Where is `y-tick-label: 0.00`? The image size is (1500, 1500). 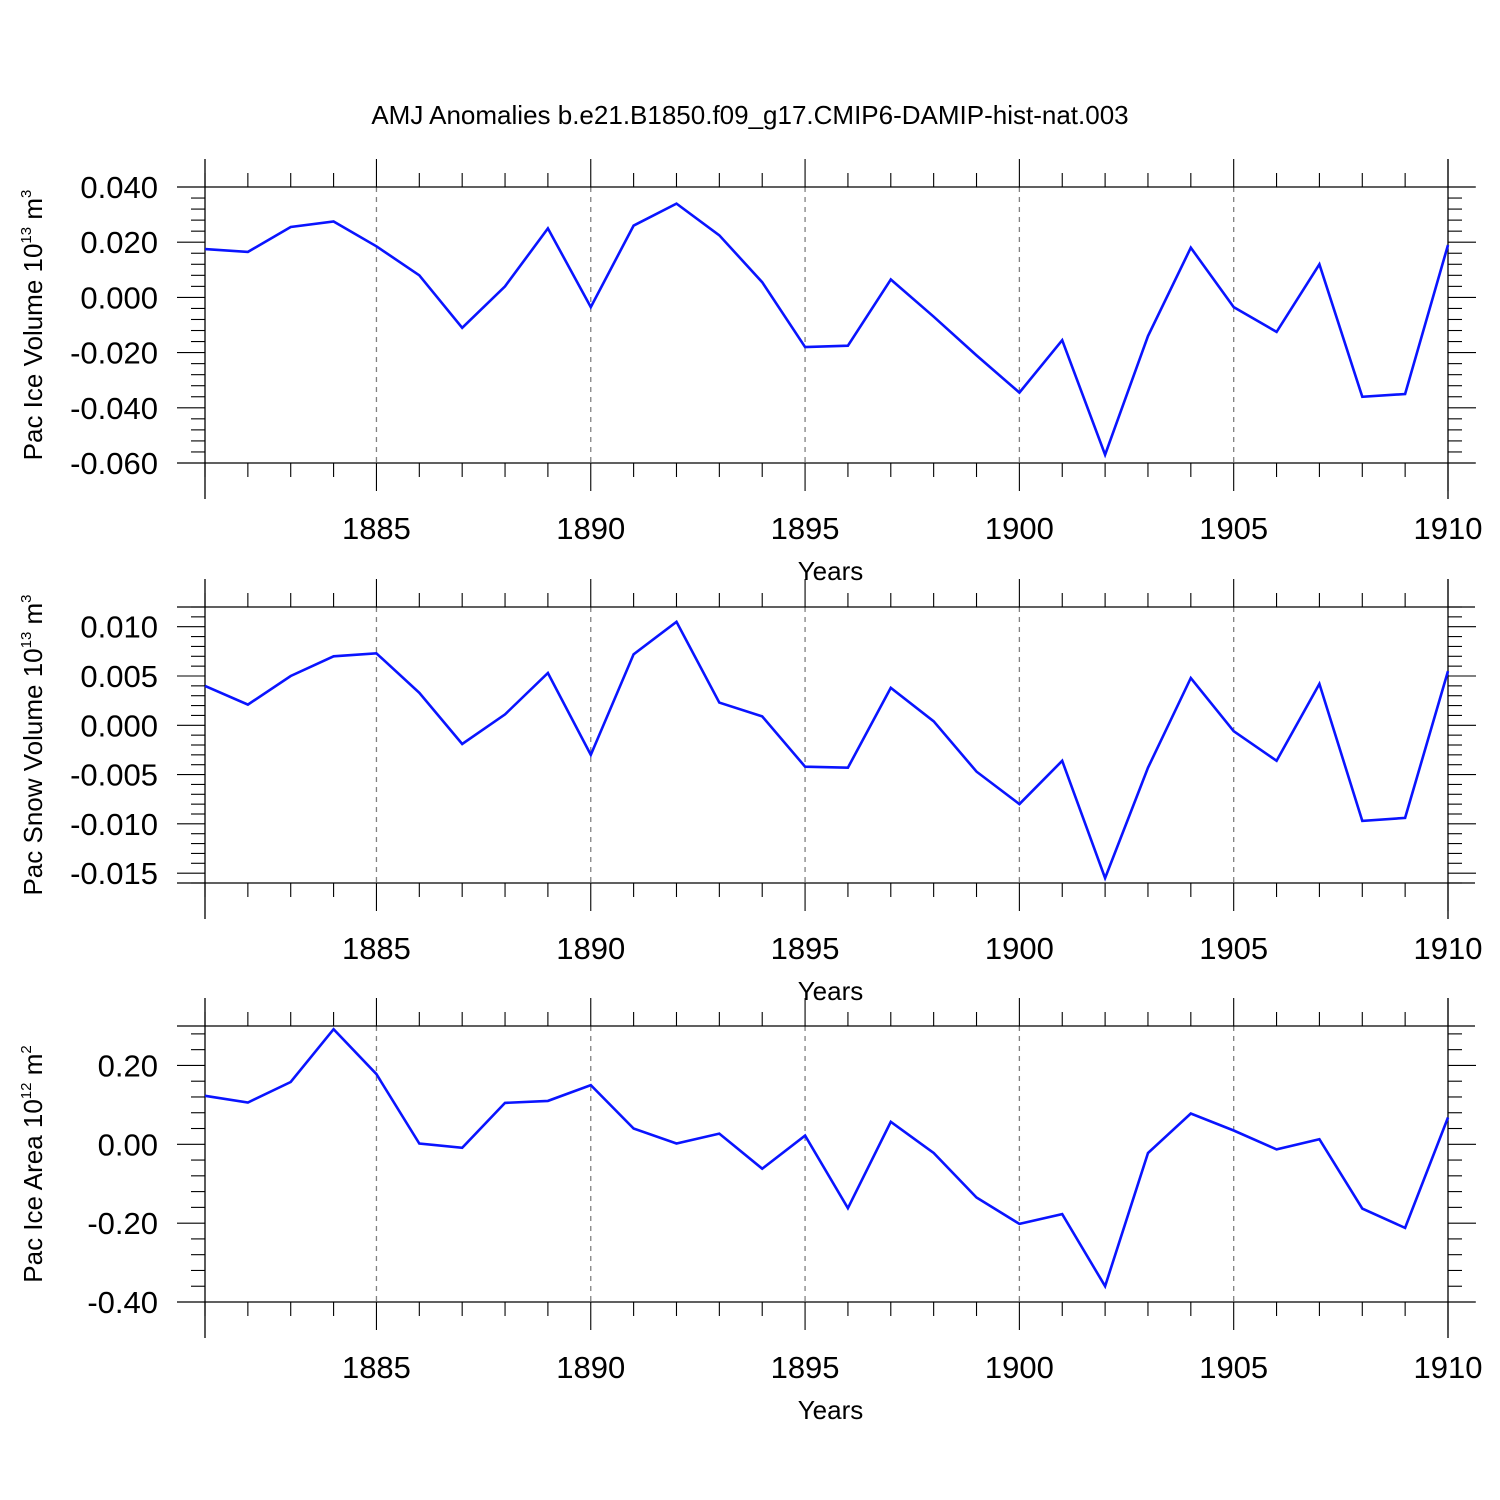 y-tick-label: 0.00 is located at coordinates (128, 1144).